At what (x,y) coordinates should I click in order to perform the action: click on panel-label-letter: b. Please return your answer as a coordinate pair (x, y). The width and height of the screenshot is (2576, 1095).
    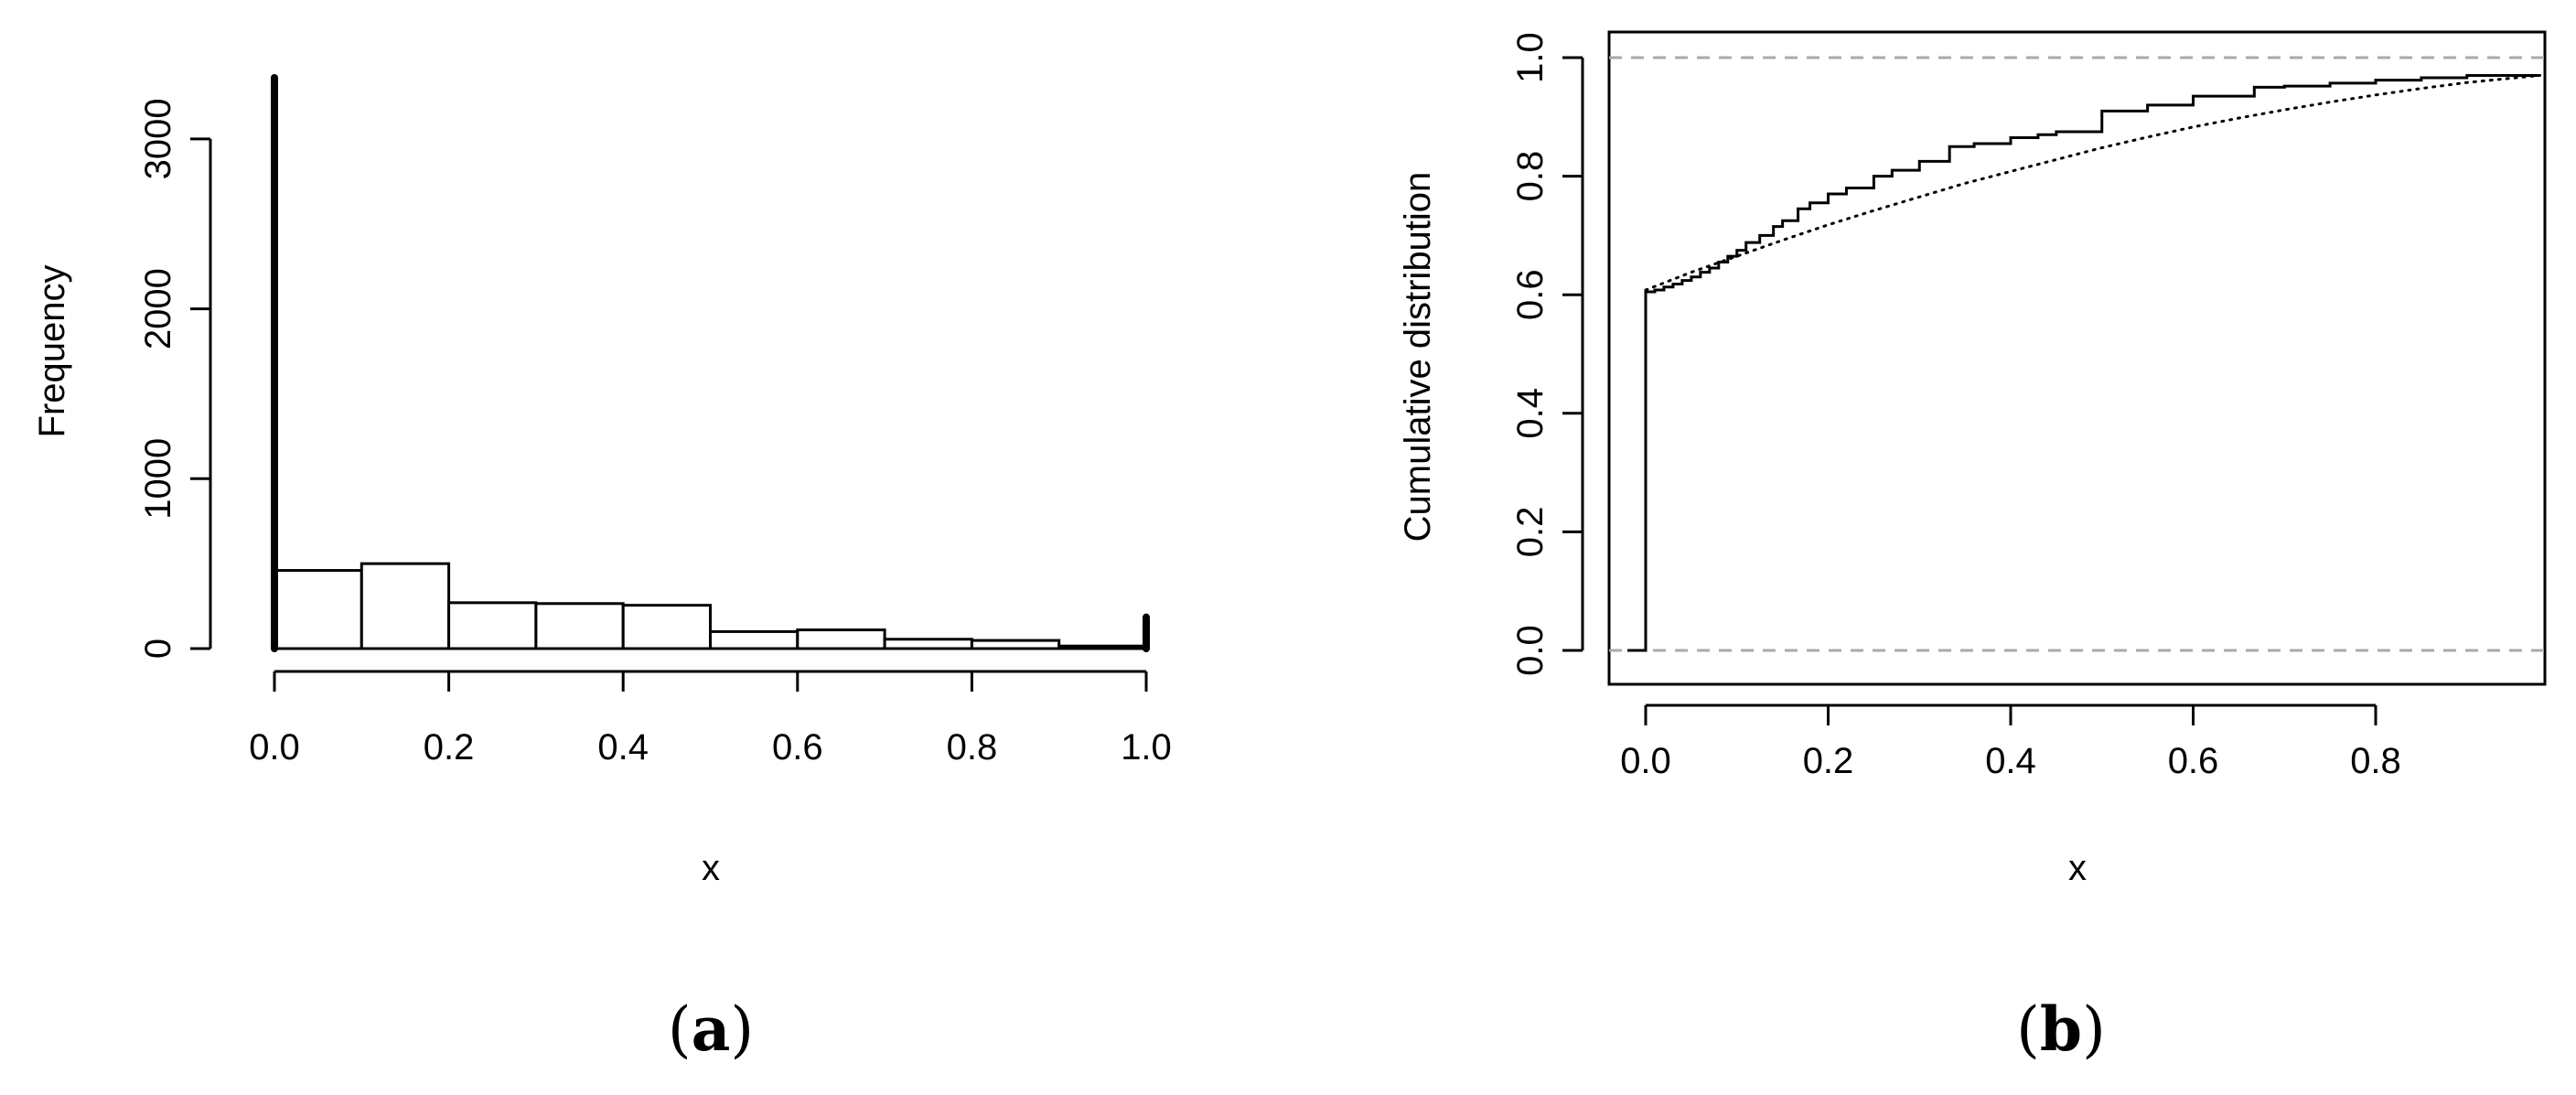
    Looking at the image, I should click on (2061, 1029).